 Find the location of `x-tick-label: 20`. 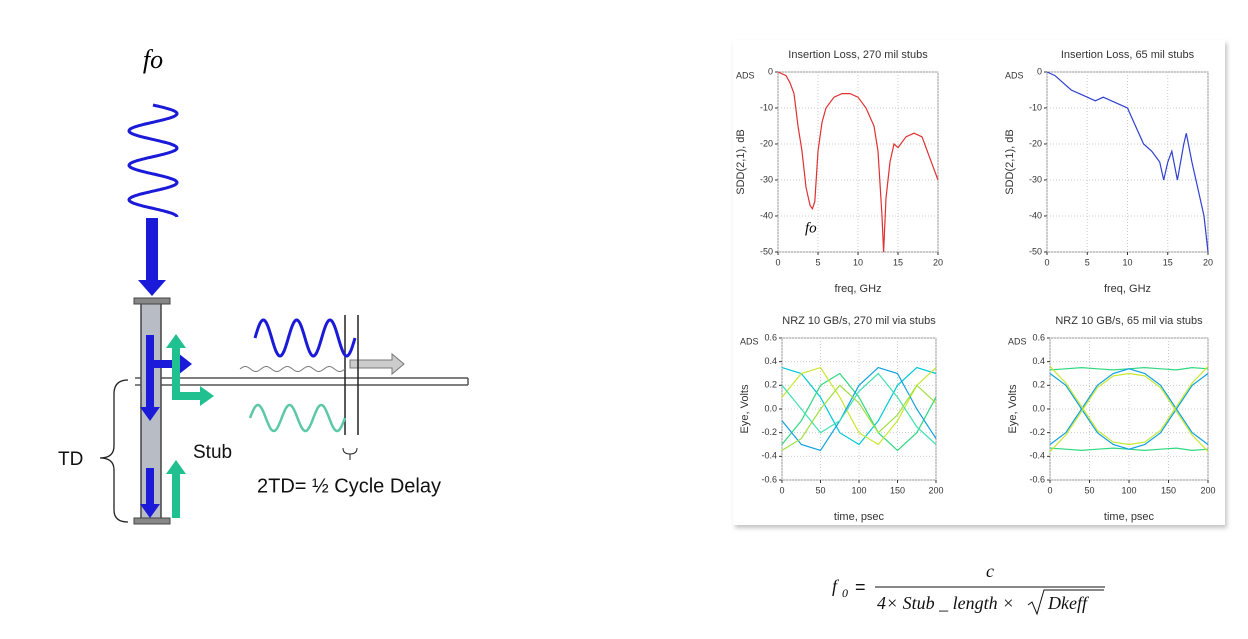

x-tick-label: 20 is located at coordinates (938, 262).